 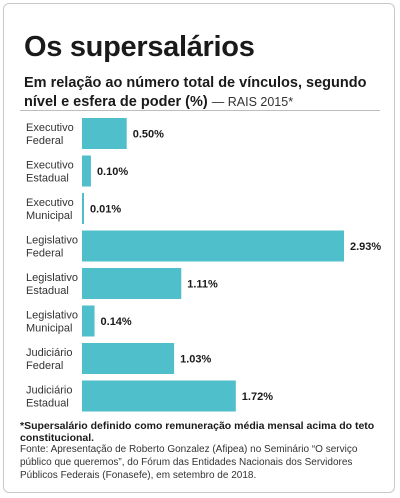 I want to click on chart-title: Os supersalários, so click(x=139, y=47).